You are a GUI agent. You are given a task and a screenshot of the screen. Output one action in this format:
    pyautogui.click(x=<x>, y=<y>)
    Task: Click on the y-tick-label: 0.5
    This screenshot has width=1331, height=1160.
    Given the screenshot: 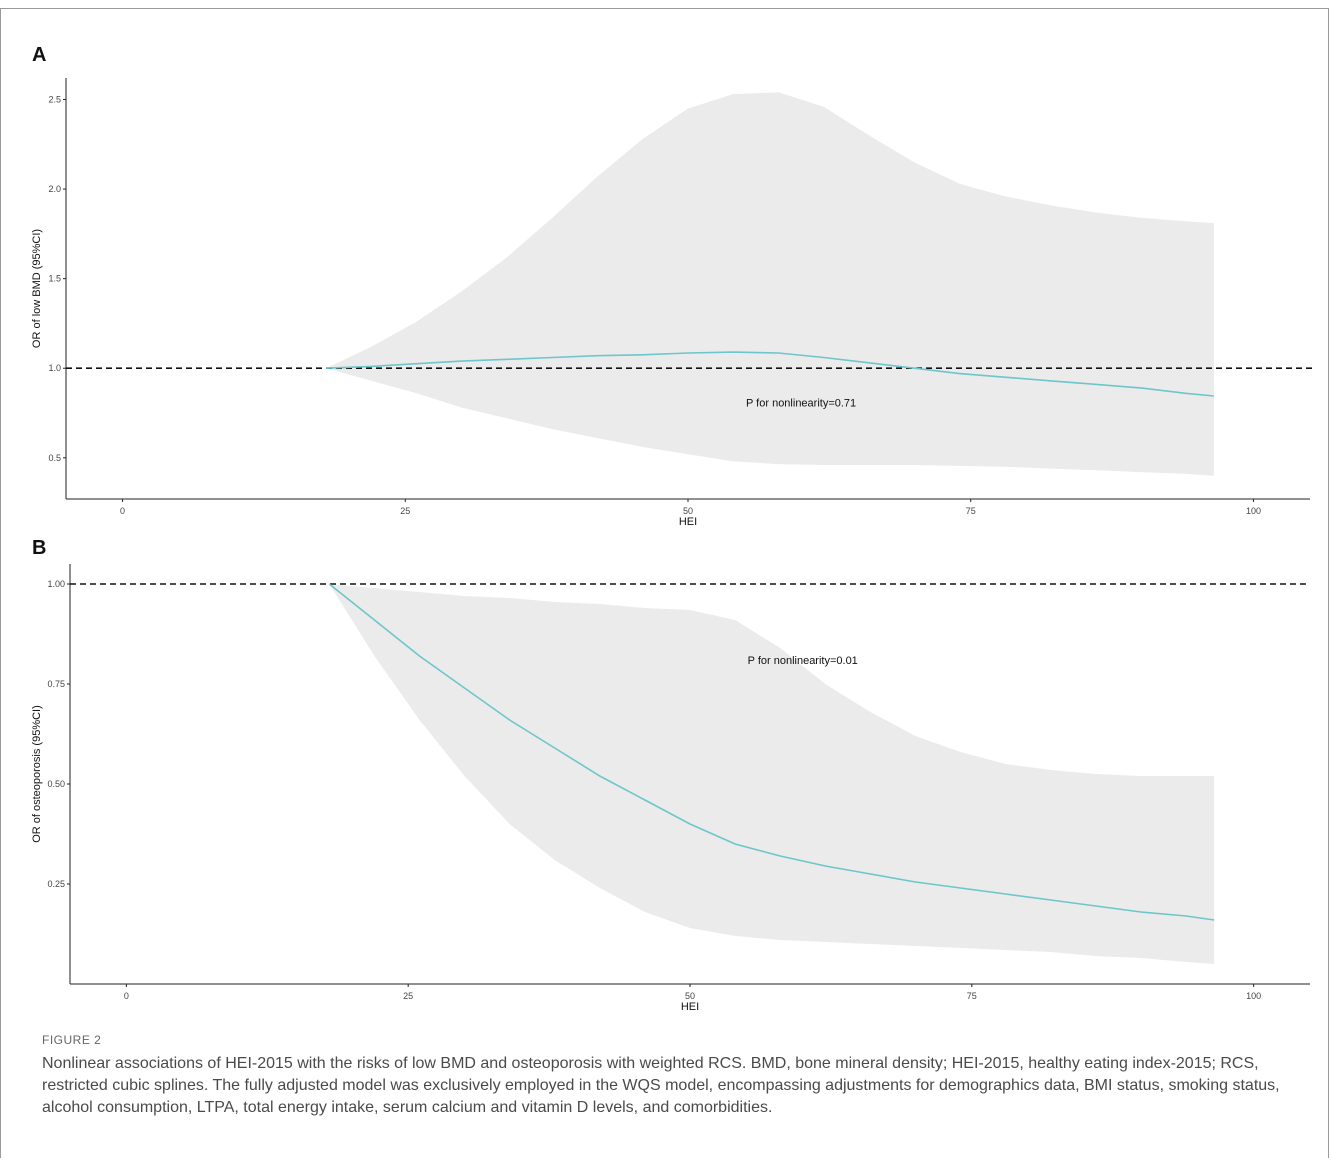 What is the action you would take?
    pyautogui.click(x=54, y=458)
    